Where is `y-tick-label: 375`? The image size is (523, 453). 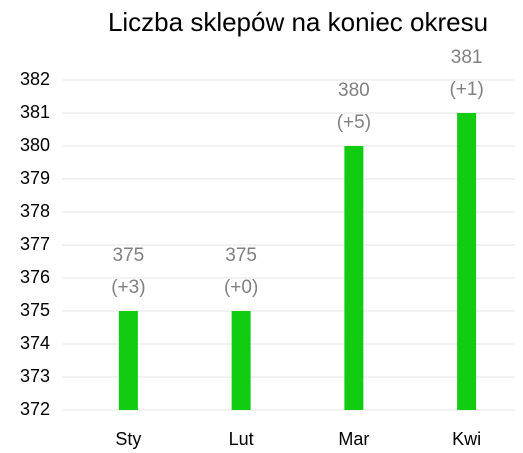 y-tick-label: 375 is located at coordinates (35, 310).